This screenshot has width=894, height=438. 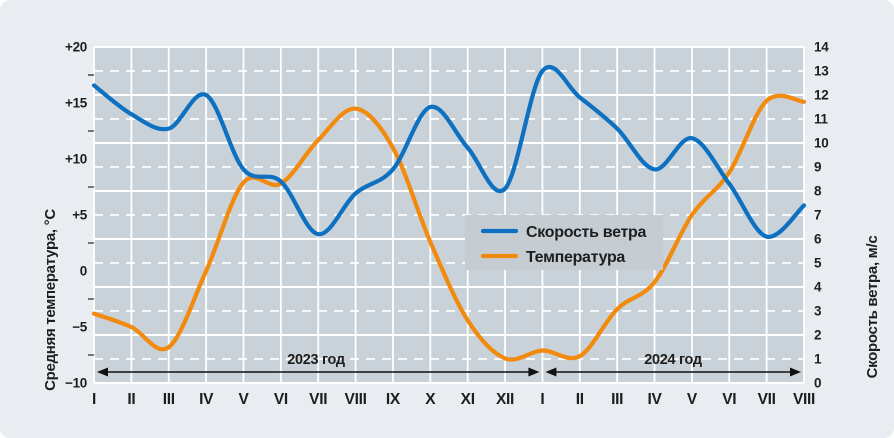 What do you see at coordinates (393, 399) in the screenshot?
I see `month-label: IX` at bounding box center [393, 399].